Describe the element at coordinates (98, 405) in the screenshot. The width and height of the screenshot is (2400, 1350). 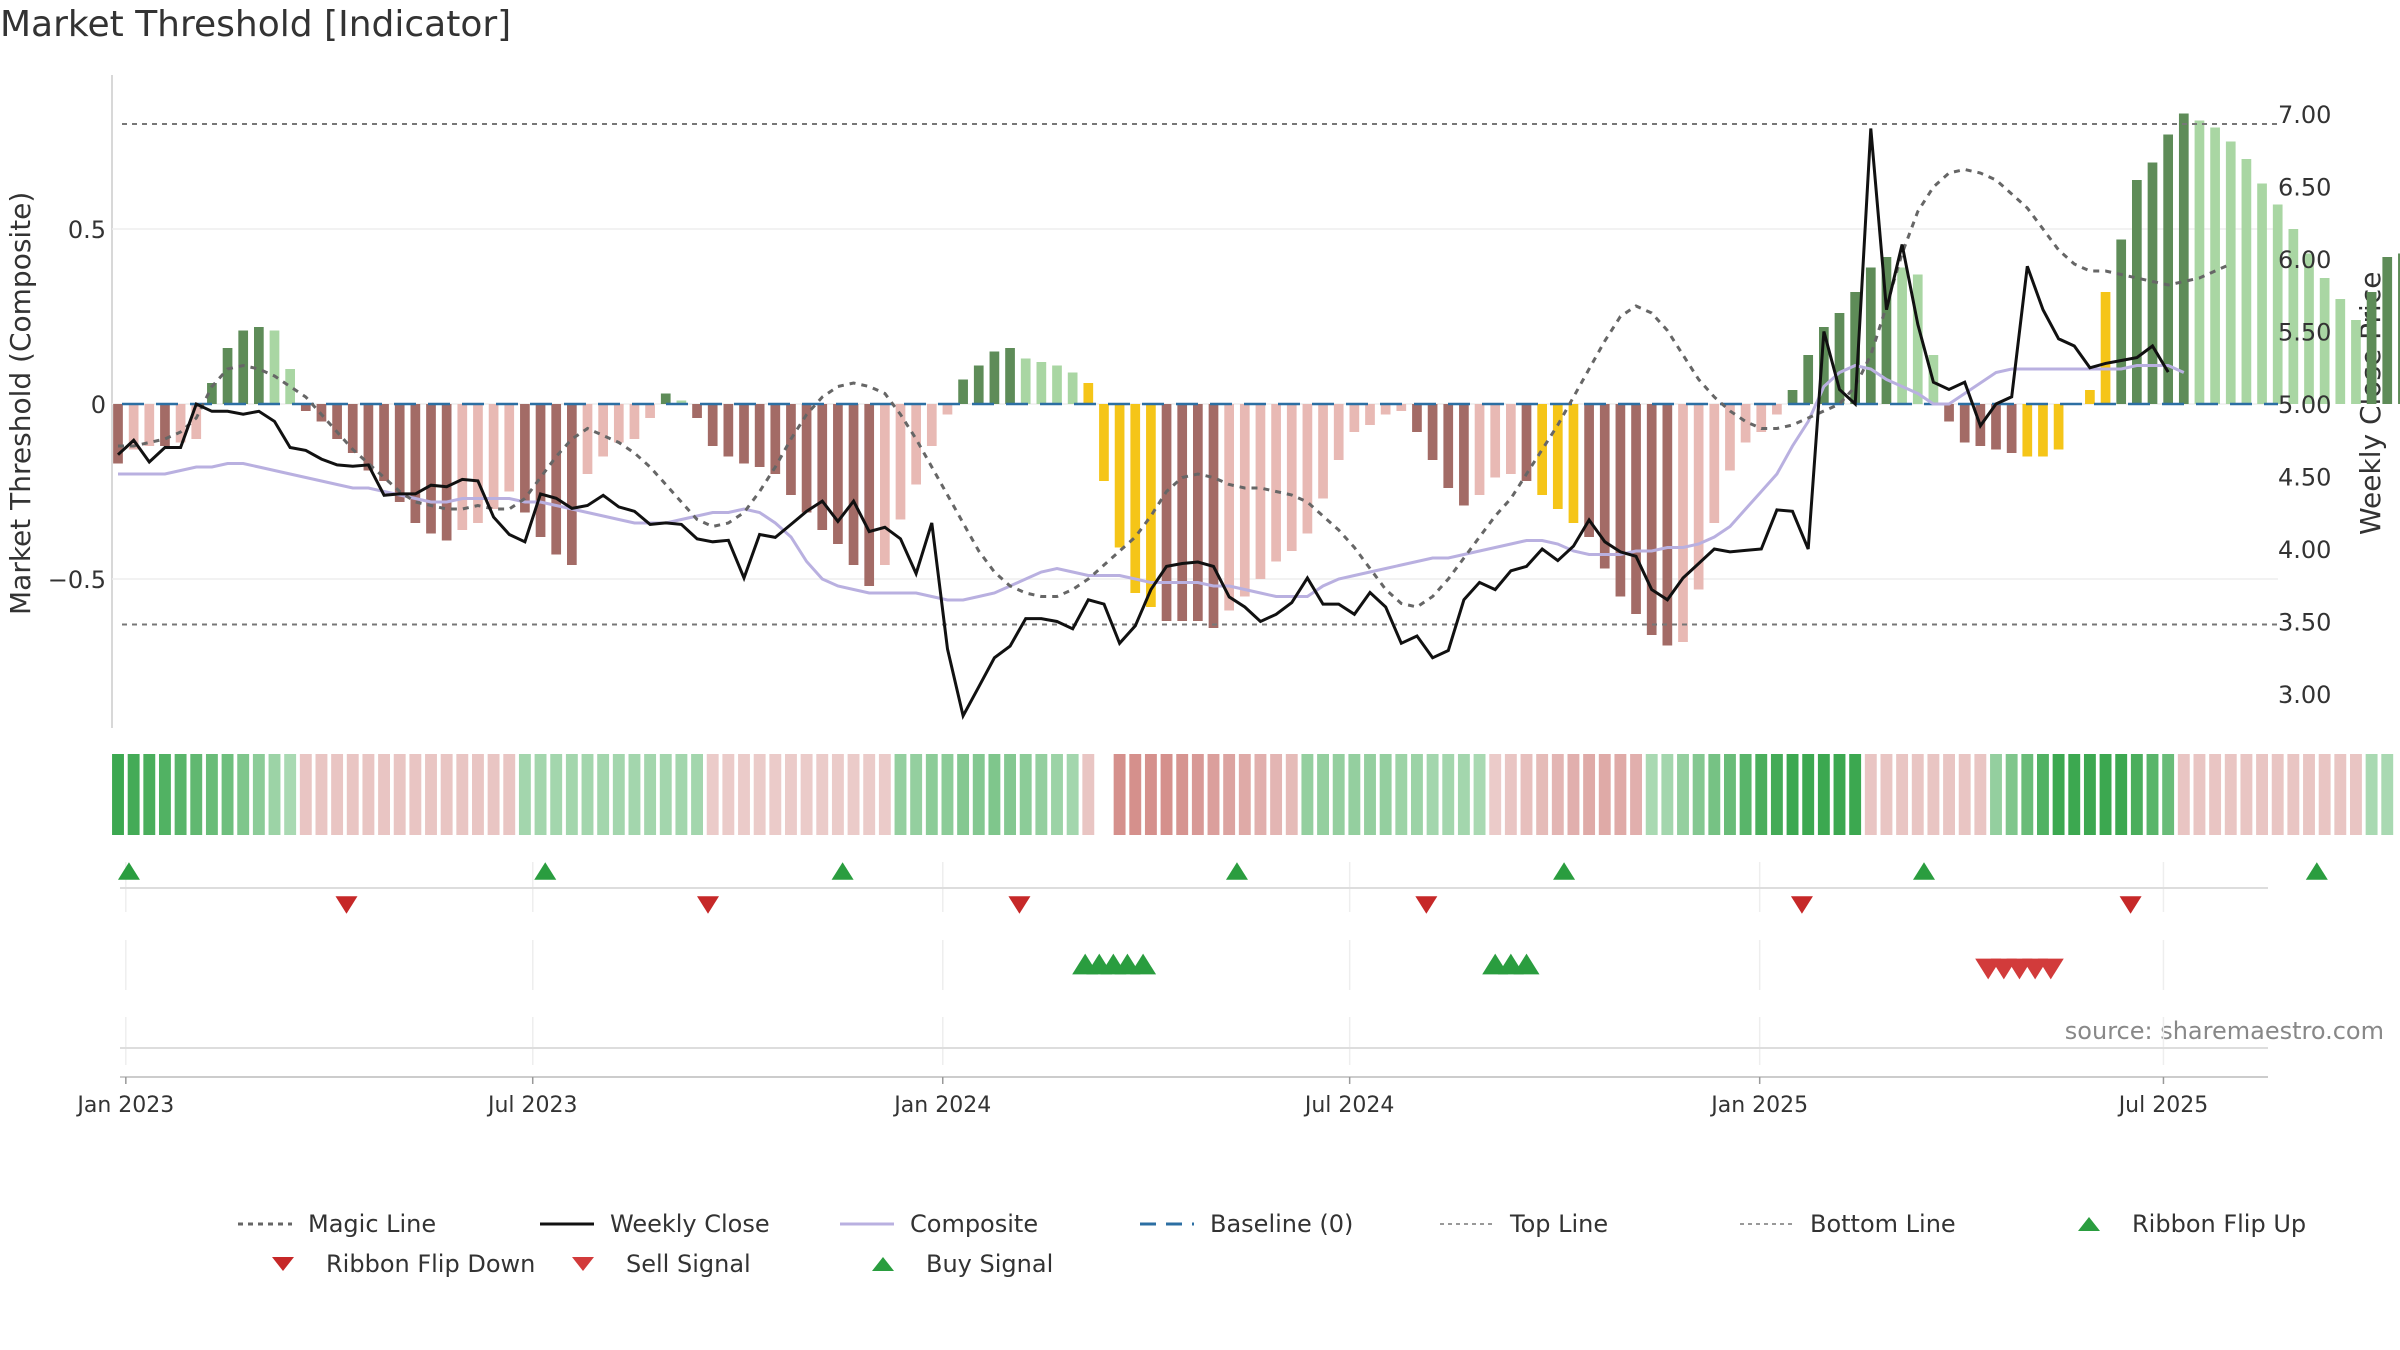
I see `y-tick-label-1: 0` at that location.